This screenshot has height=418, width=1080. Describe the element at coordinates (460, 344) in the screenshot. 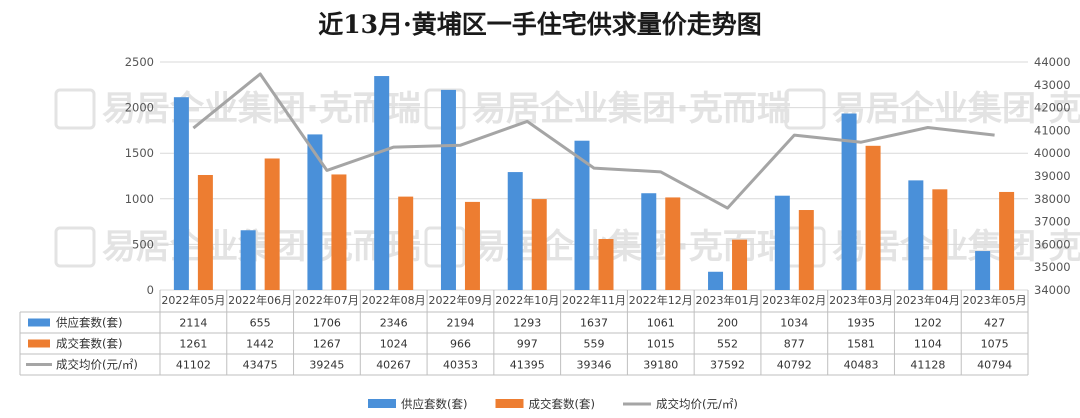

I see `table-cell: 966` at that location.